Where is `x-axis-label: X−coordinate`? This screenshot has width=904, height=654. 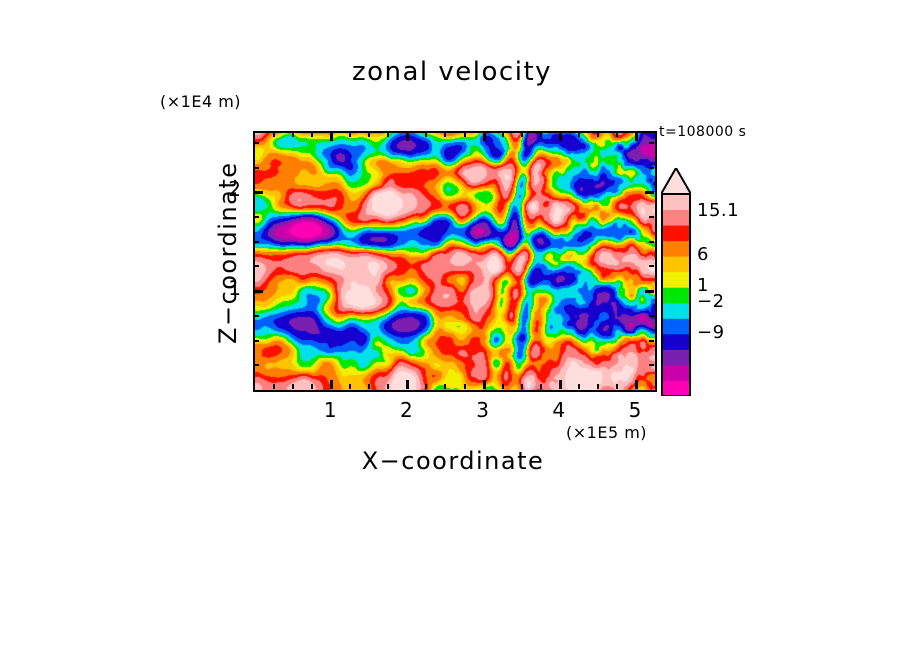
x-axis-label: X−coordinate is located at coordinates (453, 461).